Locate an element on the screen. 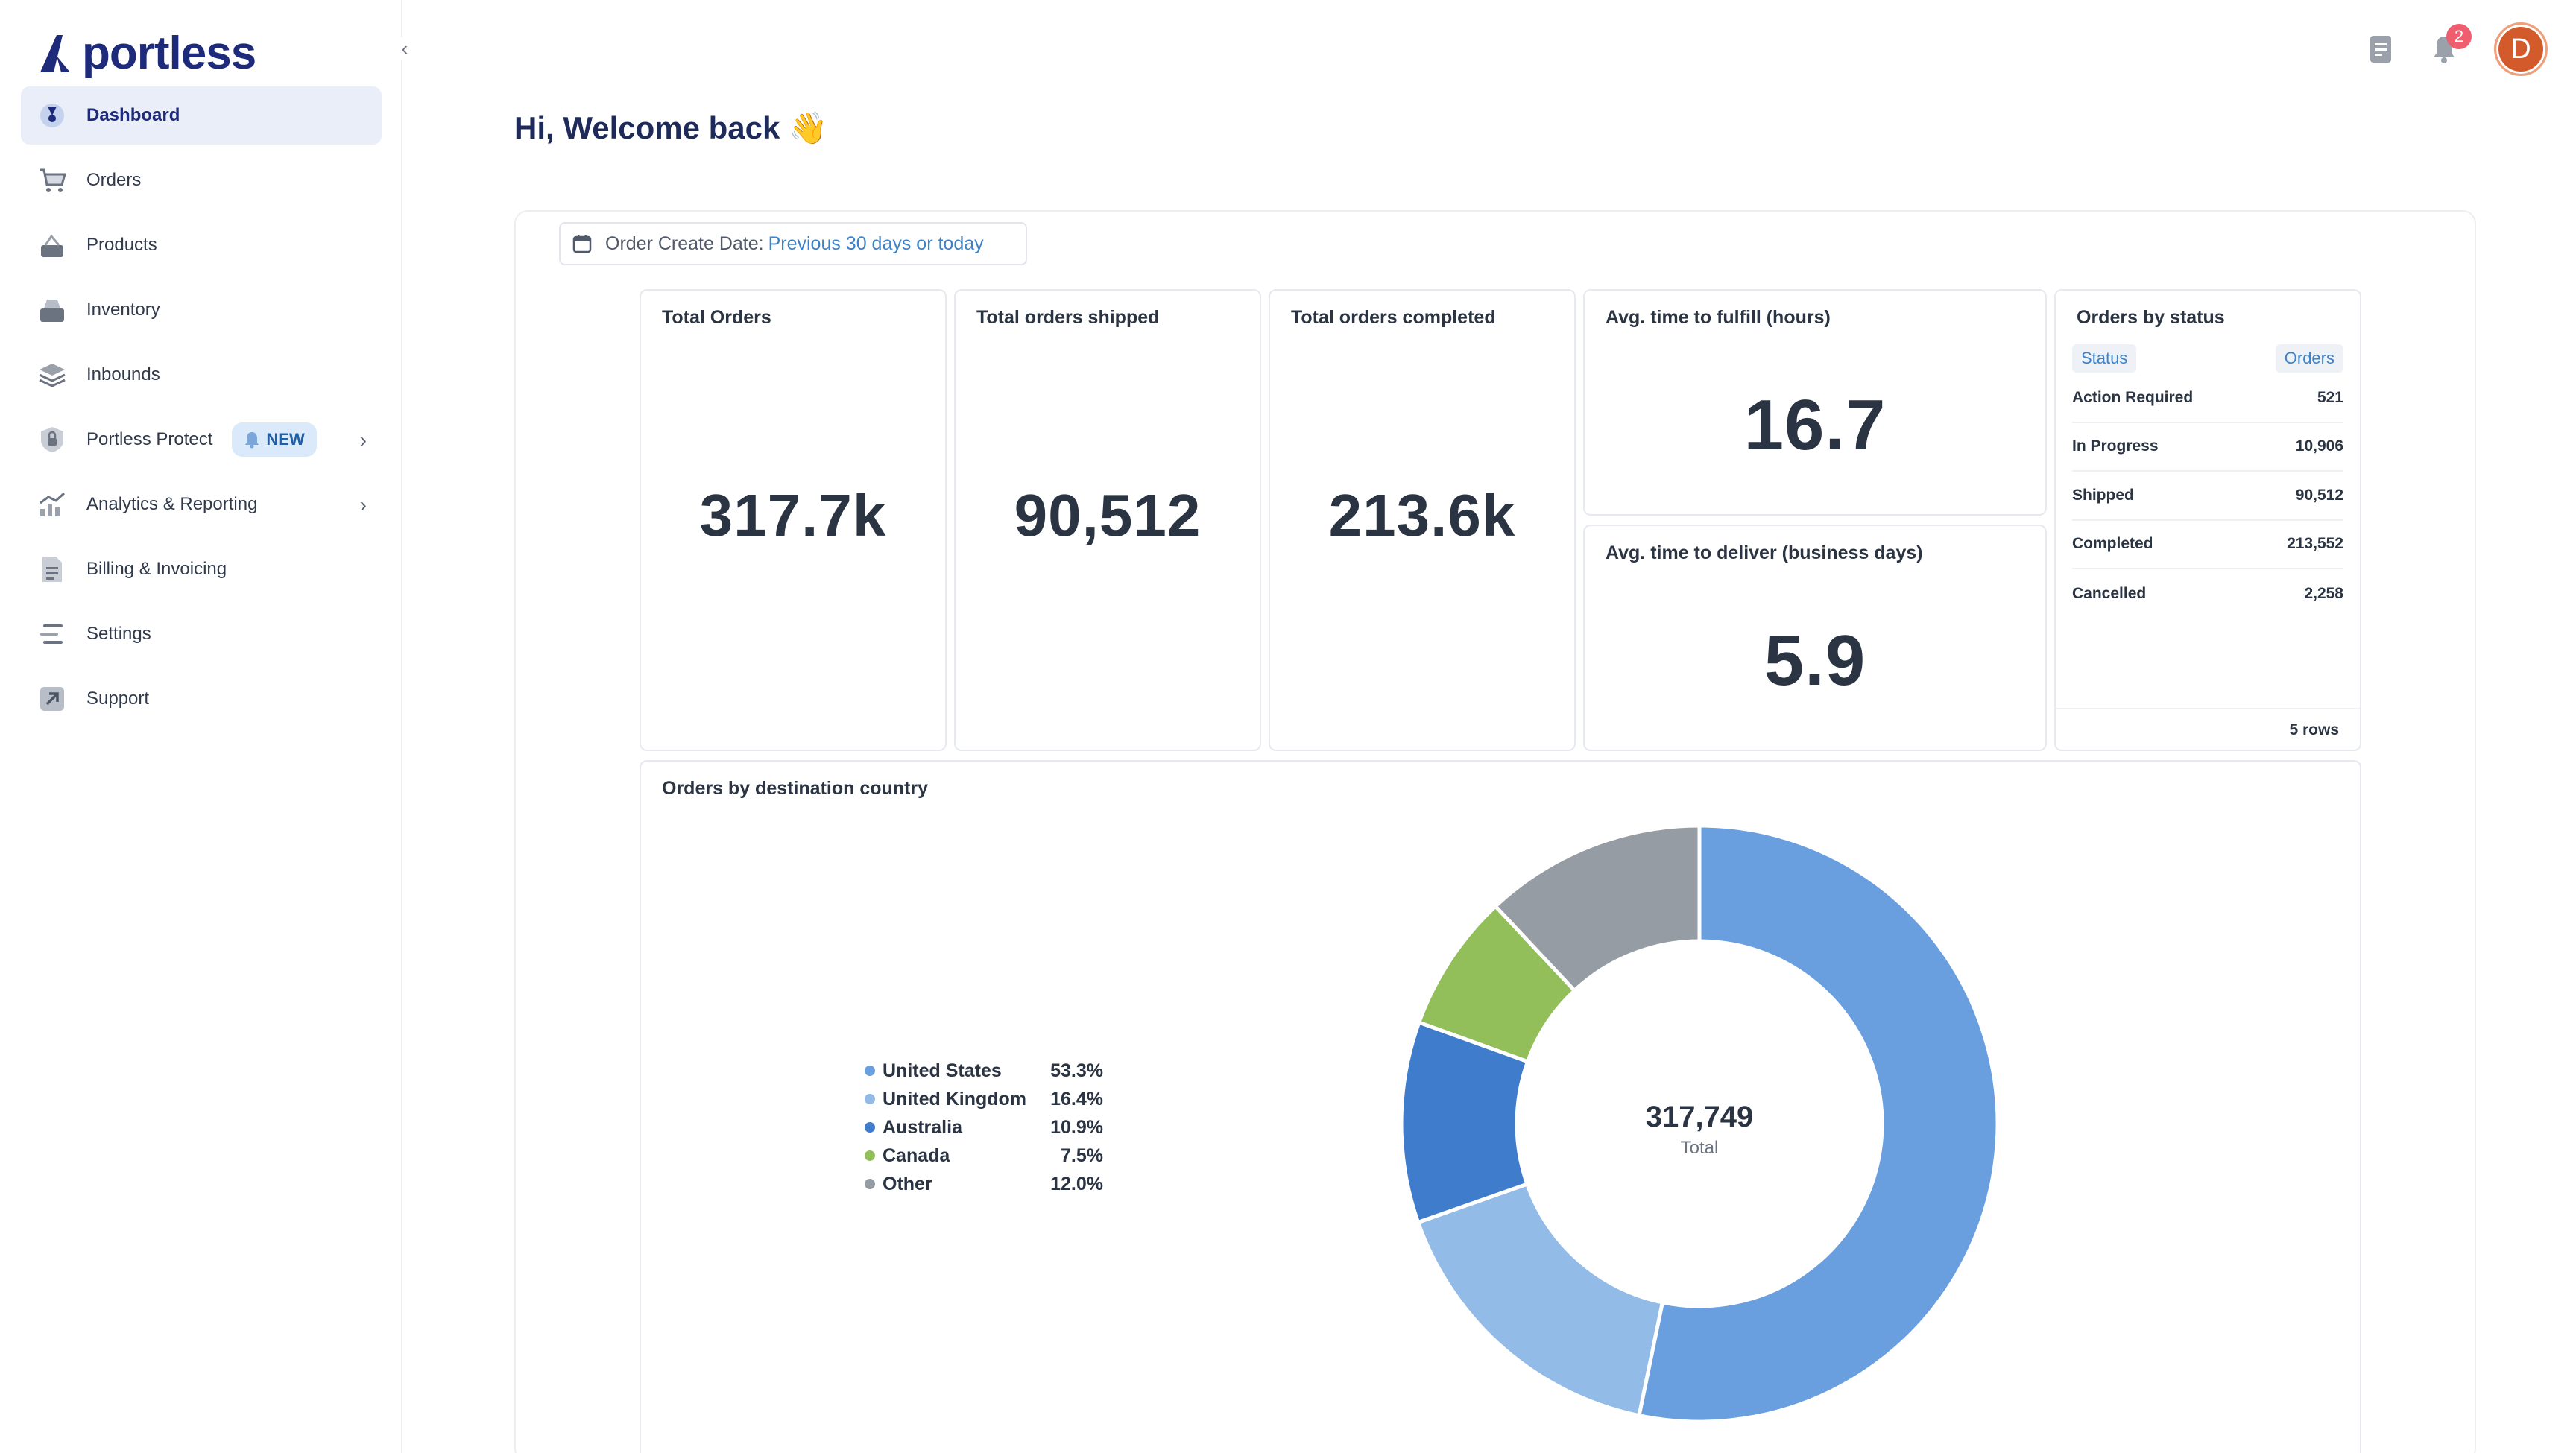  sidebar-item-billing-invoicing: Billing & Invoicing is located at coordinates (201, 569).